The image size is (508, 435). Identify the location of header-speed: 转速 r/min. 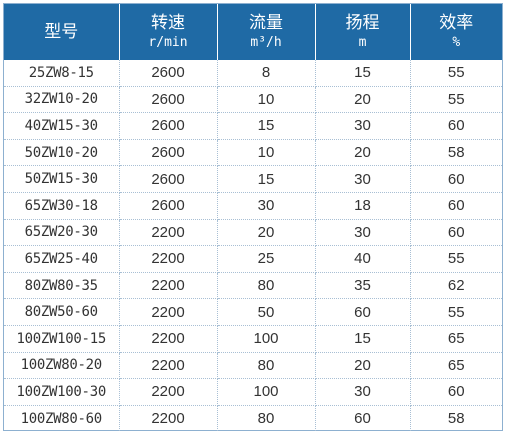
(168, 32).